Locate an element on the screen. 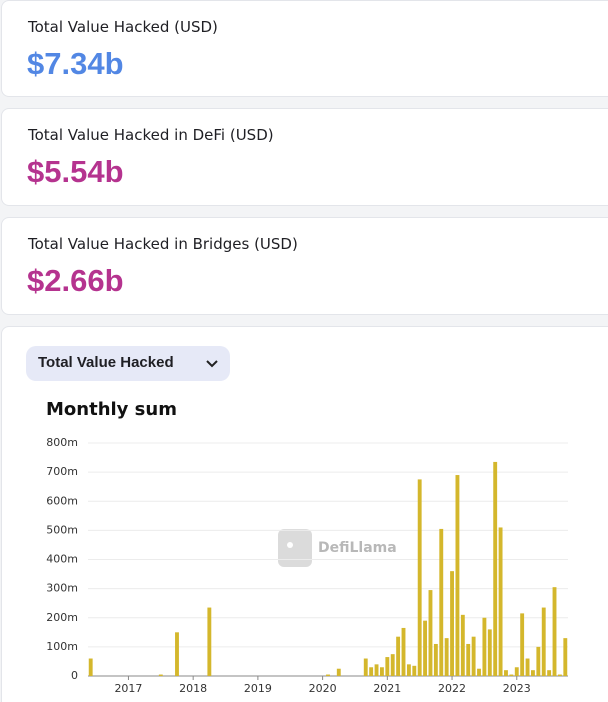  y-tick-label: 200m is located at coordinates (62, 617).